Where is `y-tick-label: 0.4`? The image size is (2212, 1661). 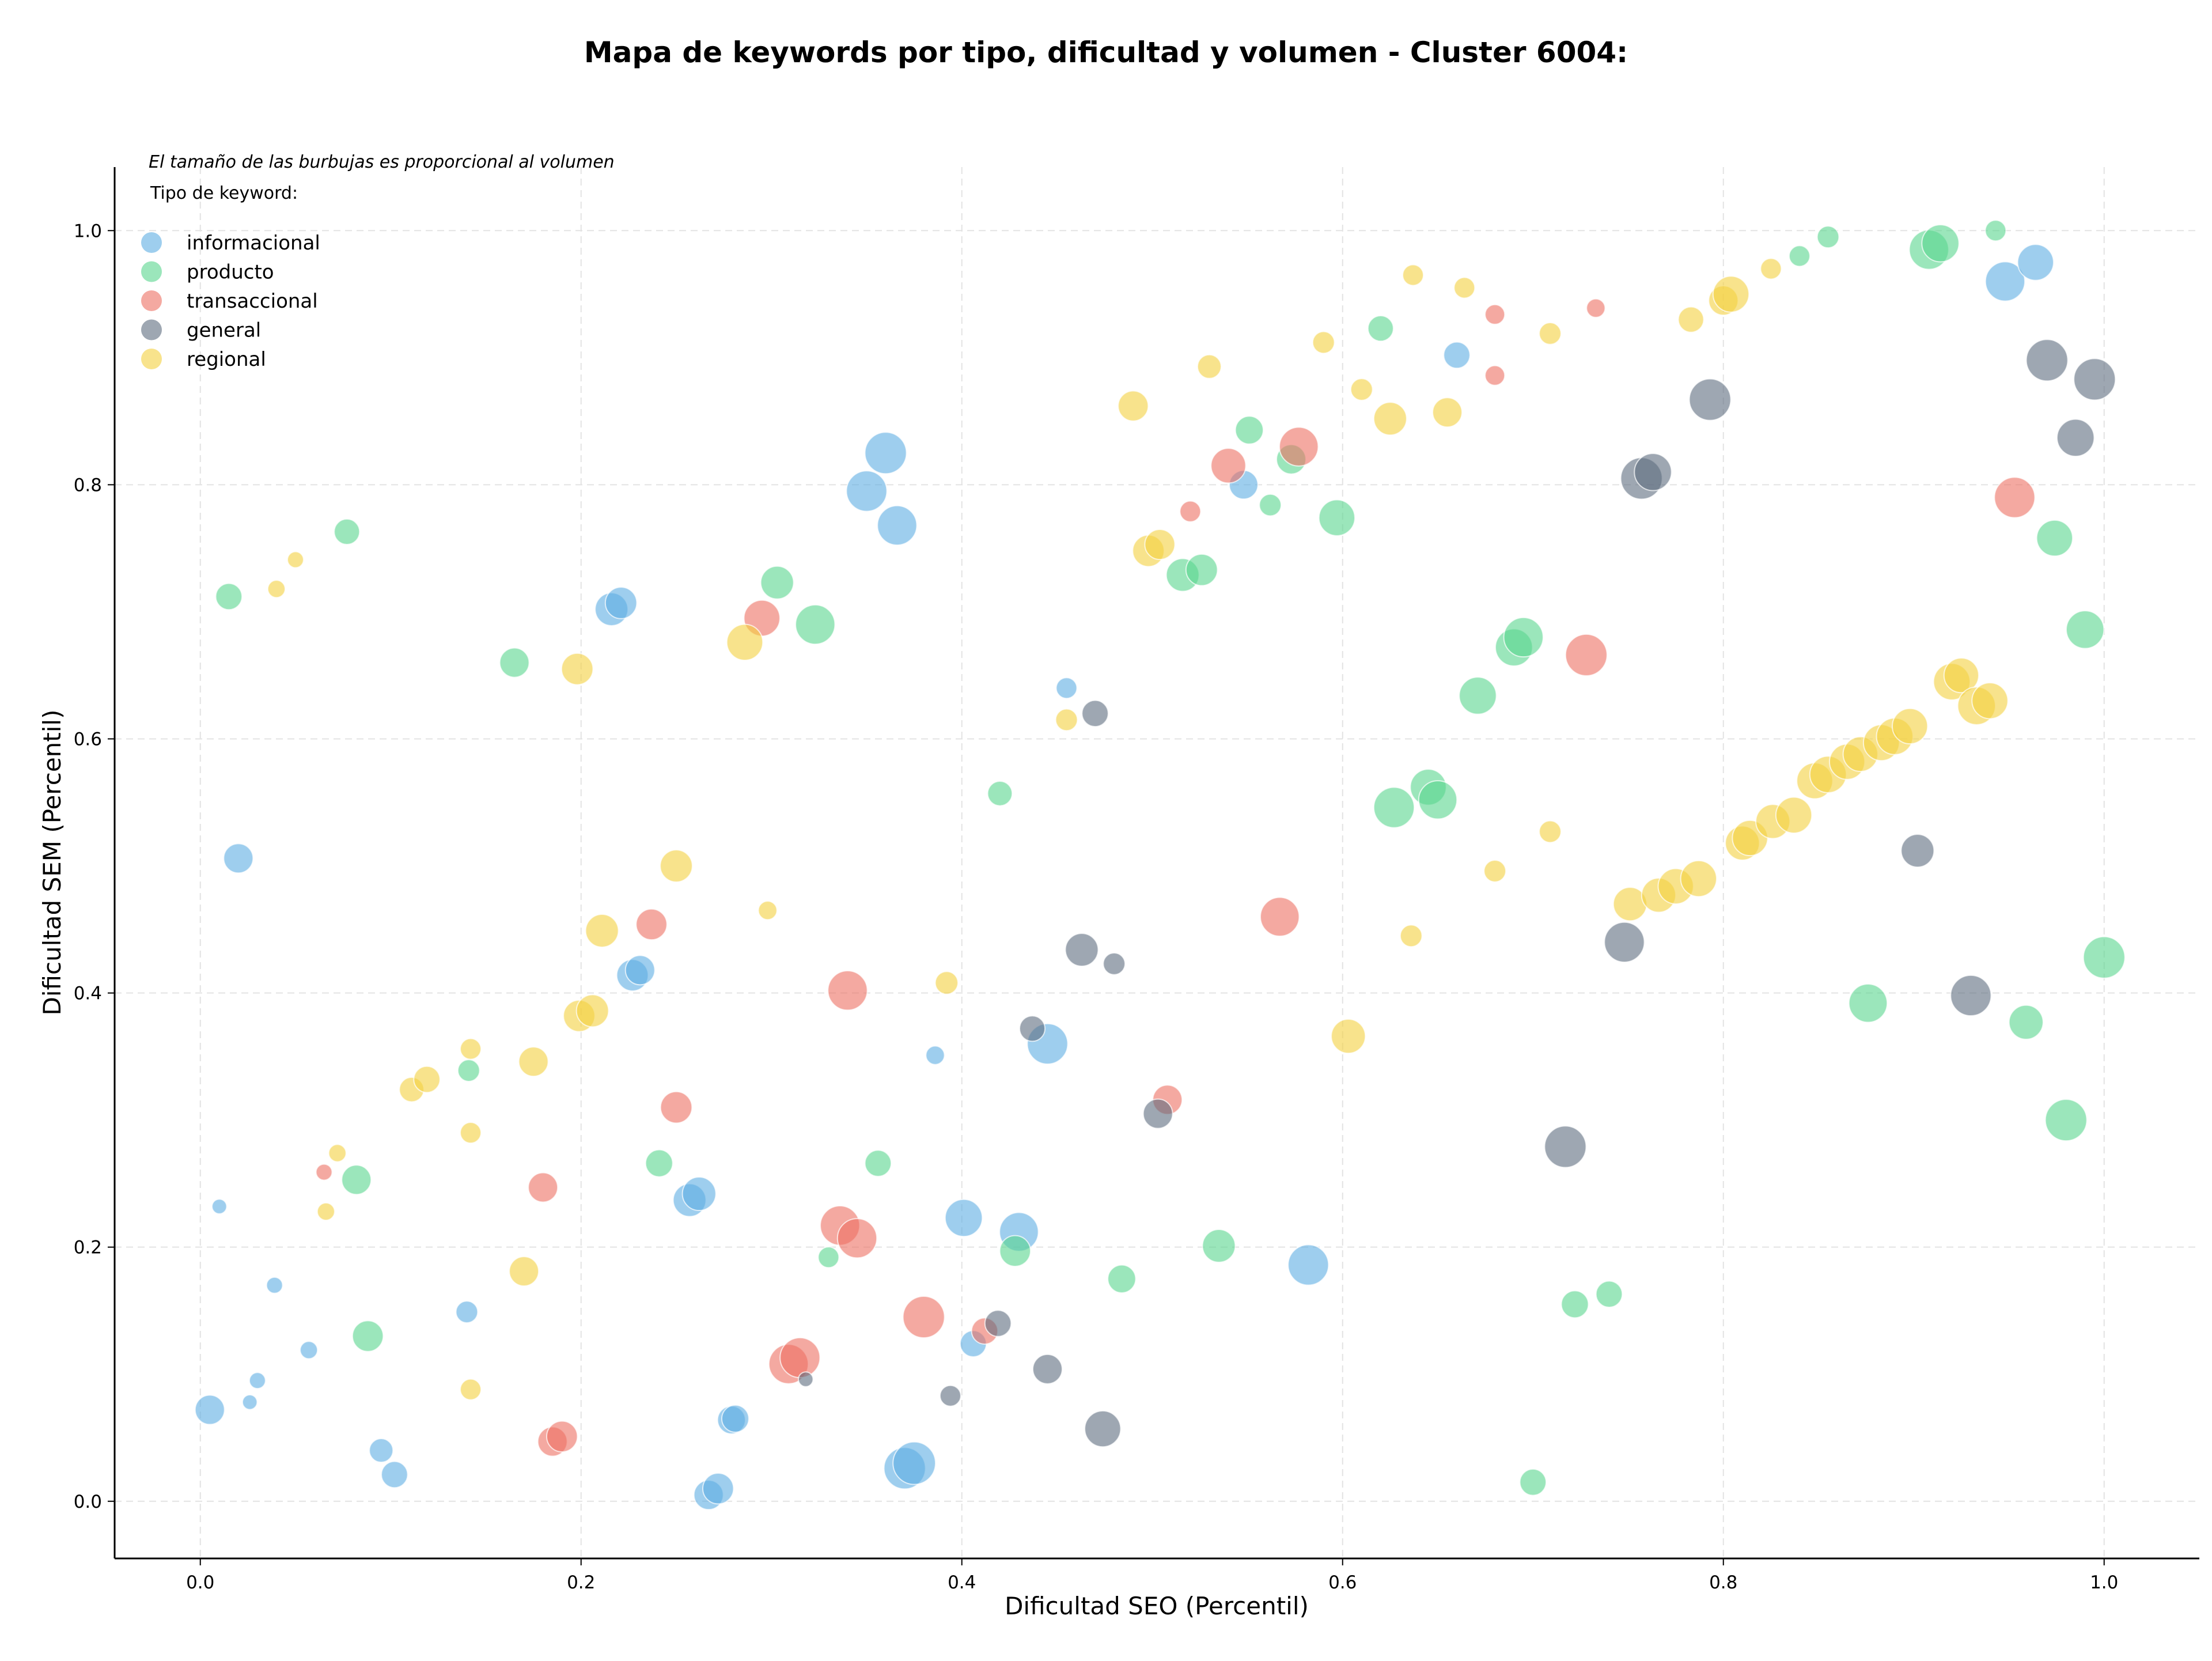 y-tick-label: 0.4 is located at coordinates (88, 993).